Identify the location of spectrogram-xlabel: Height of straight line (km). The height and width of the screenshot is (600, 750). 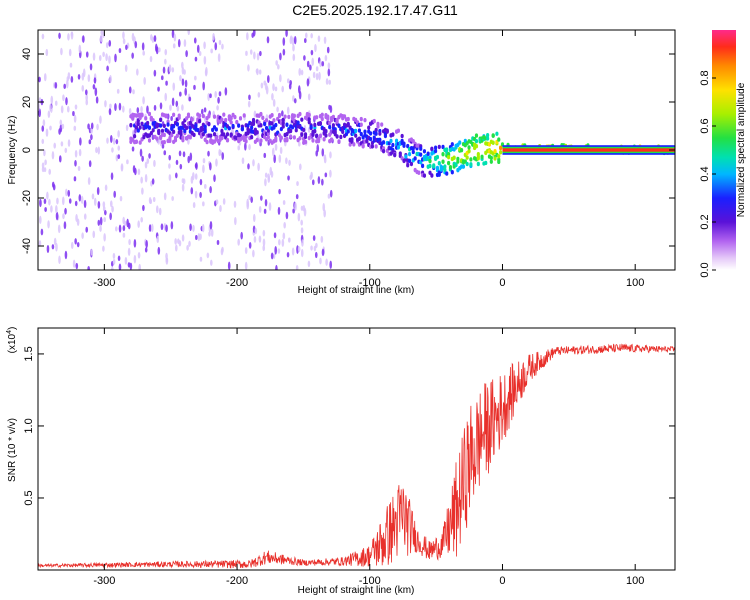
(356, 290).